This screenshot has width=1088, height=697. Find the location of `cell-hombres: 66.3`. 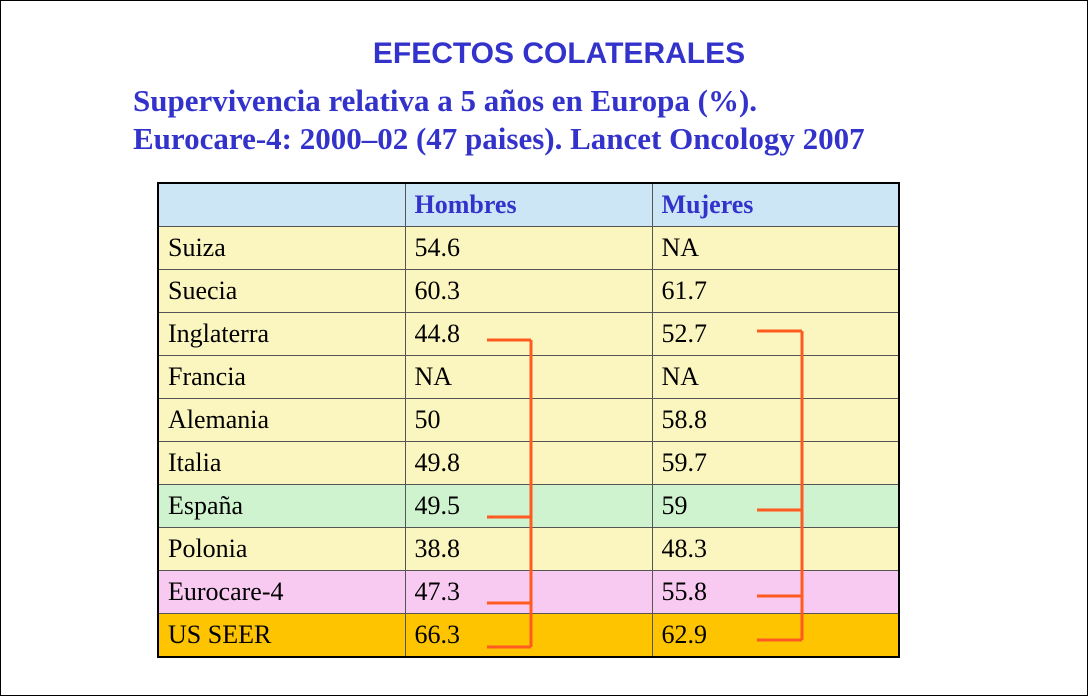

cell-hombres: 66.3 is located at coordinates (528, 635).